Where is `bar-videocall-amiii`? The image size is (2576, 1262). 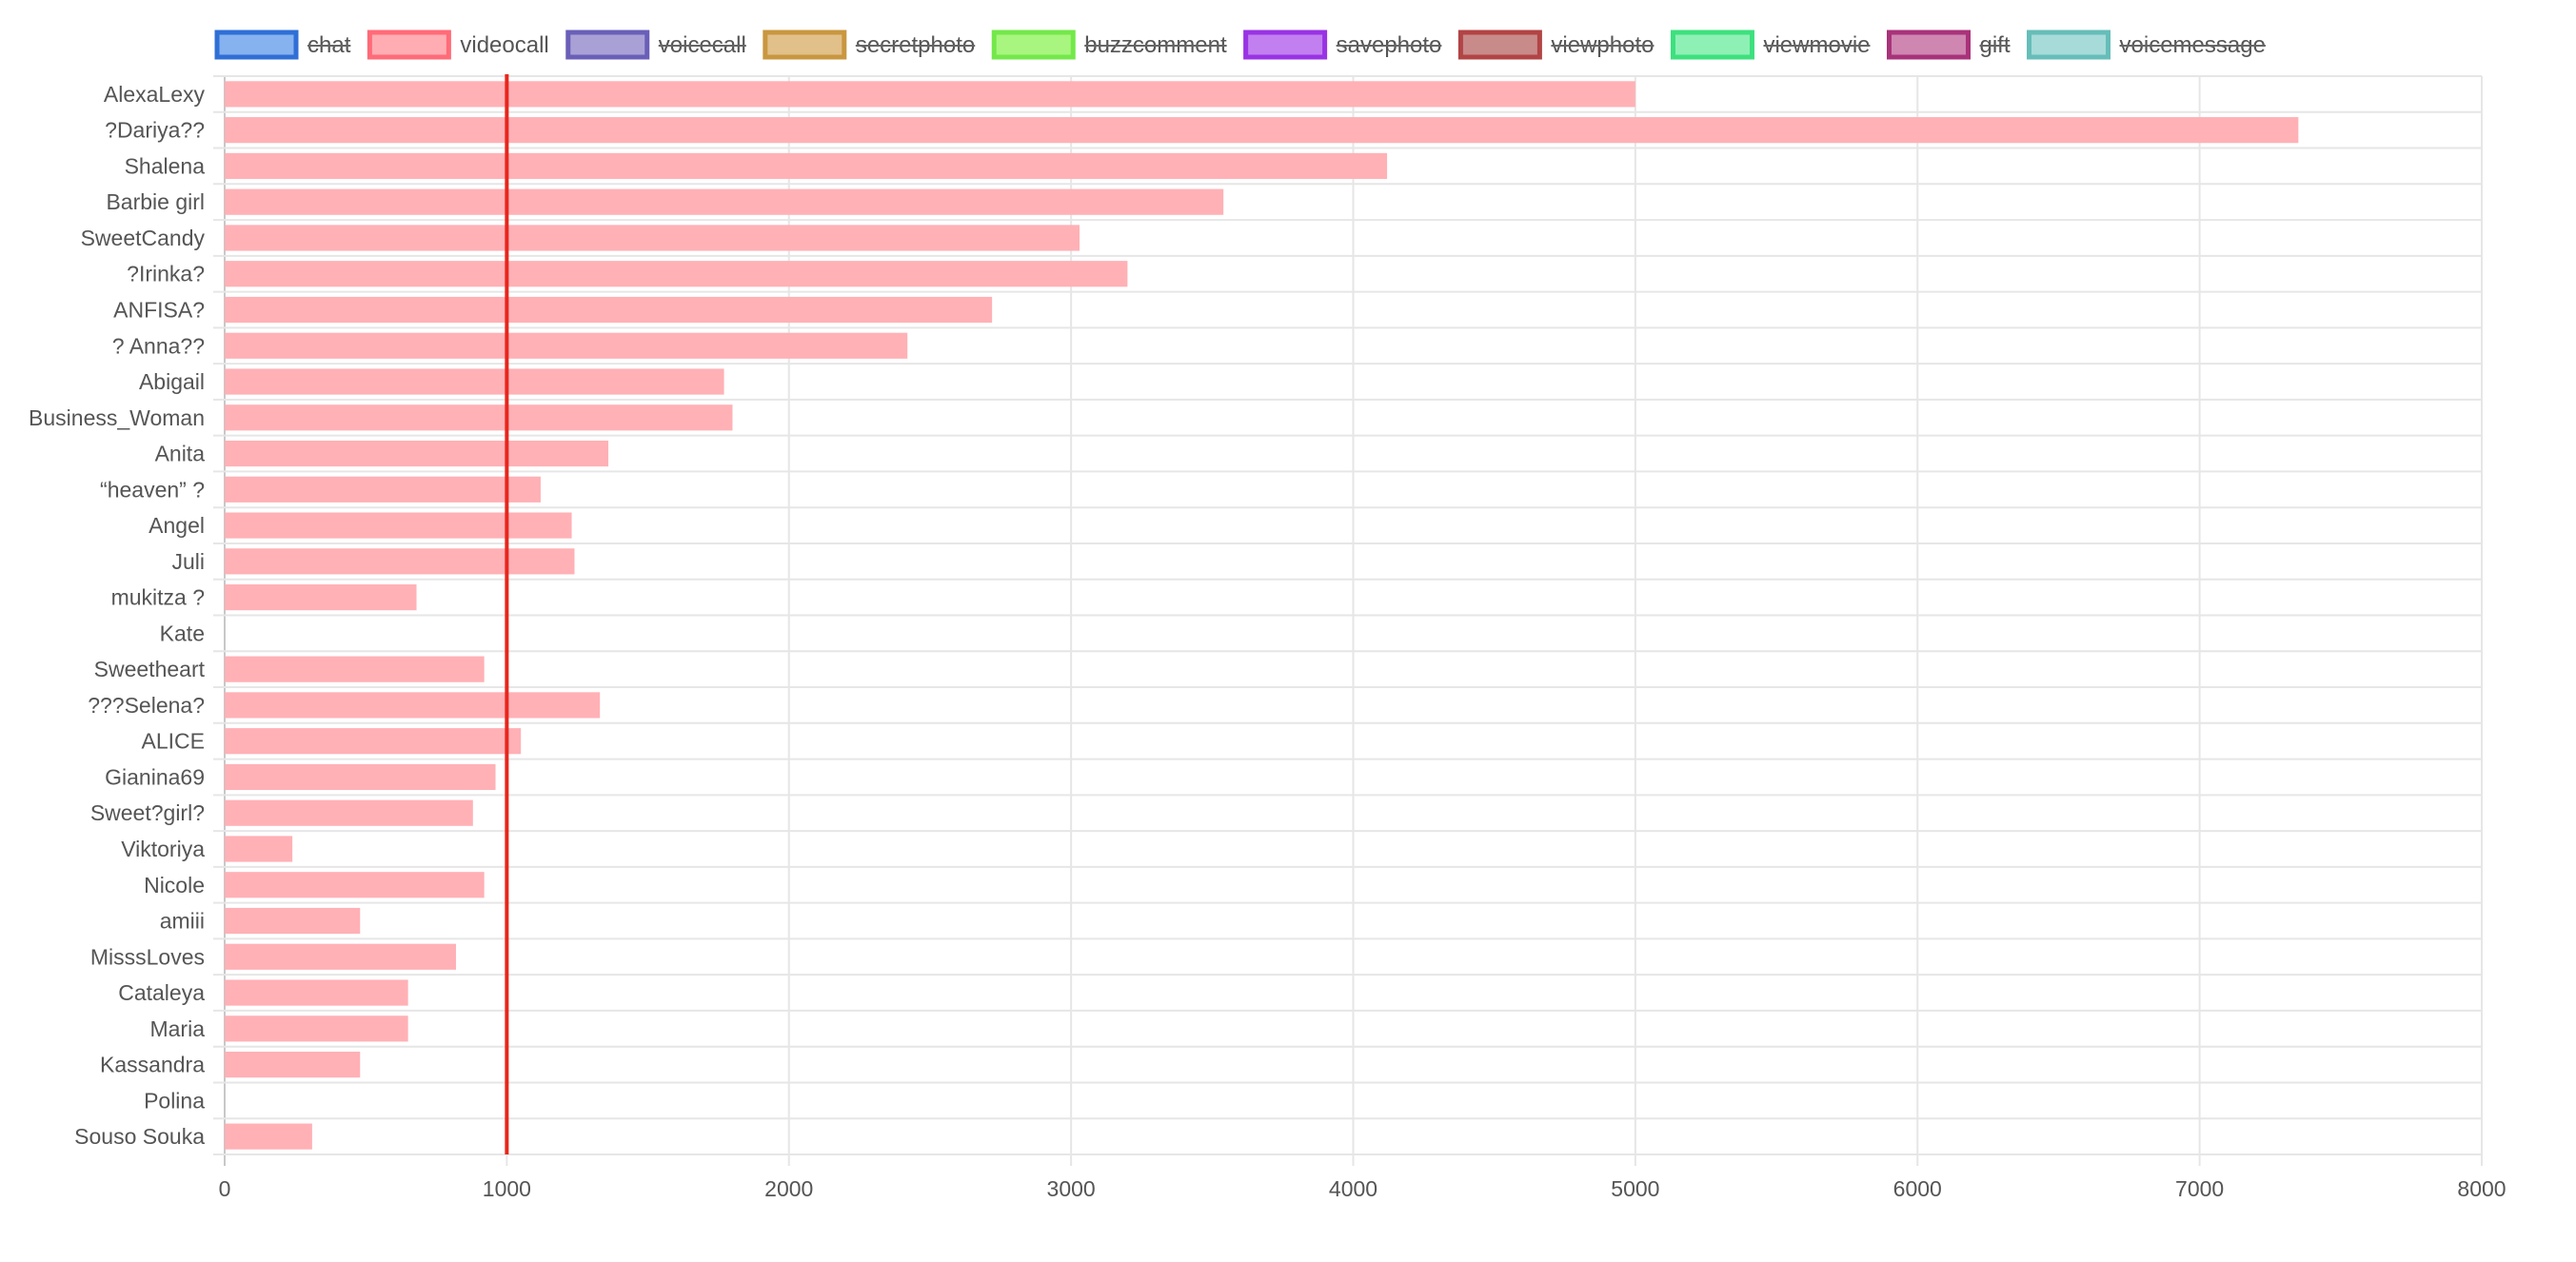 bar-videocall-amiii is located at coordinates (293, 921).